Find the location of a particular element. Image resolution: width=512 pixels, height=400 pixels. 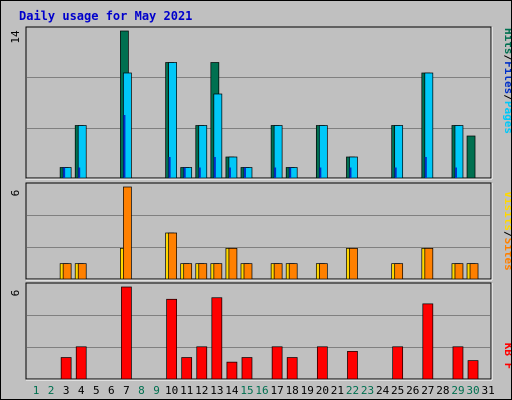

legend-hits-files-pages: Hits/Files/Pages is located at coordinates (506, 81).